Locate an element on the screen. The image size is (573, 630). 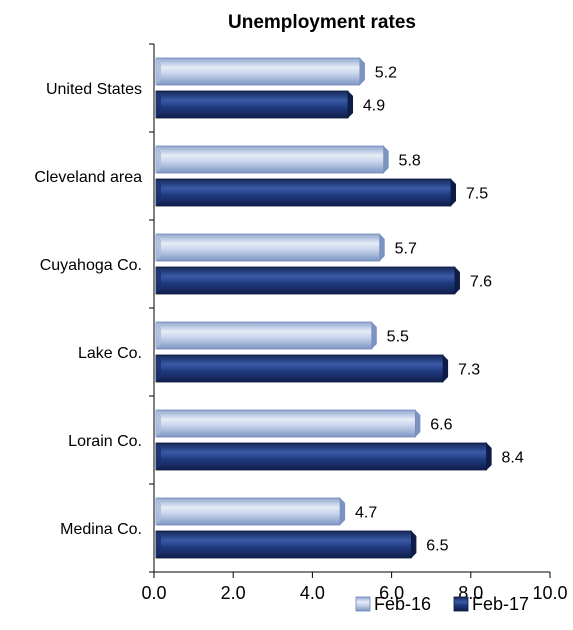
chart-title: Unemployment rates is located at coordinates (322, 22).